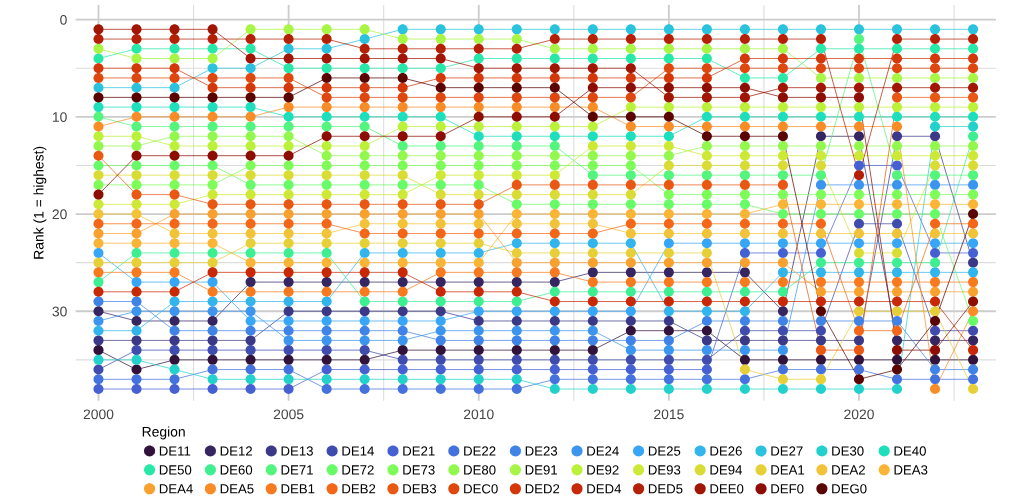 The height and width of the screenshot is (504, 1009). I want to click on y-tick-label: 10, so click(59, 117).